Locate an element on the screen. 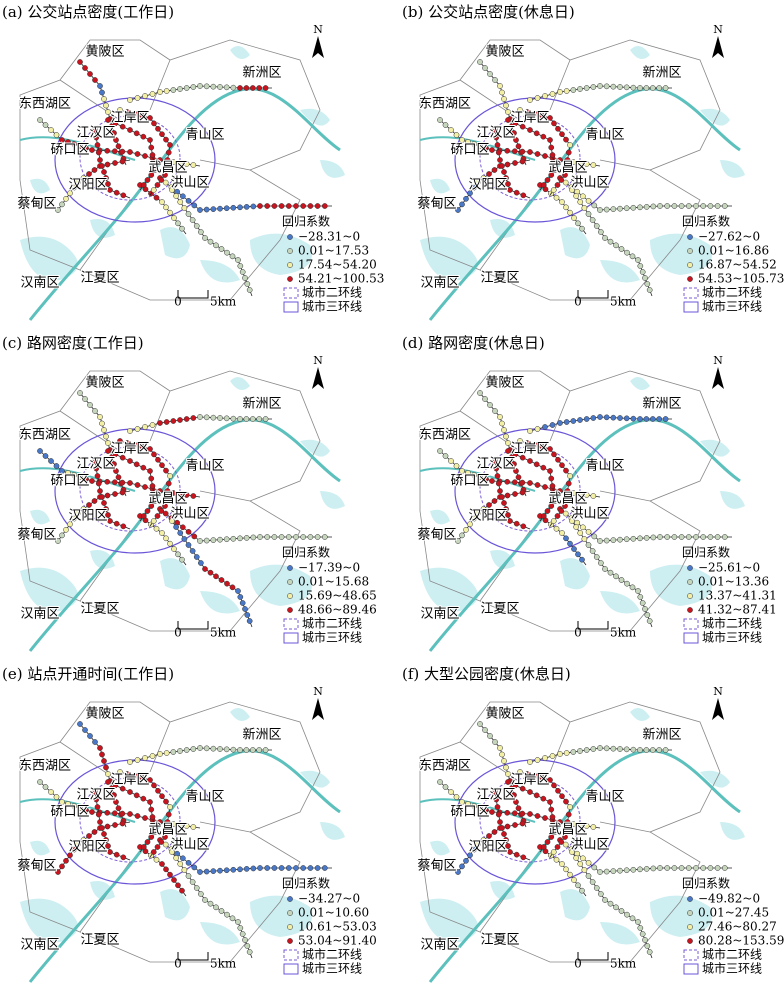 The width and height of the screenshot is (784, 1004). legend-ring-two is located at coordinates (291, 624).